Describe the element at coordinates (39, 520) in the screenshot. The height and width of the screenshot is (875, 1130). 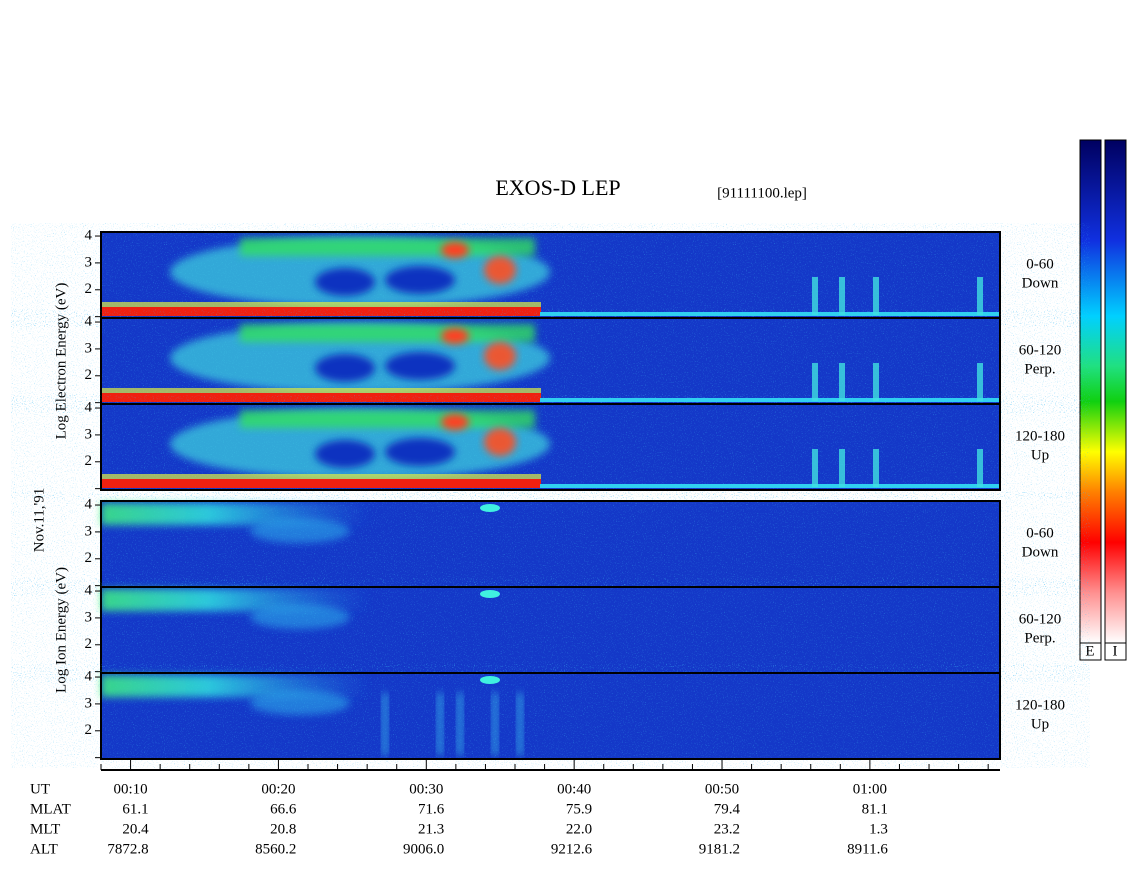
I see `date-label: Nov.11,'91` at that location.